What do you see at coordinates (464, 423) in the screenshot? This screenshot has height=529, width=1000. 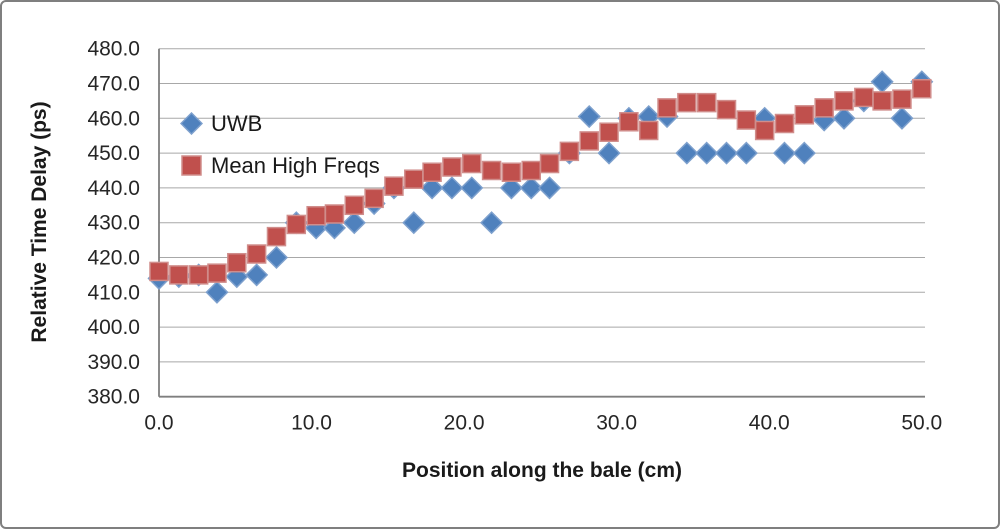 I see `x-tick-label: 20.0` at bounding box center [464, 423].